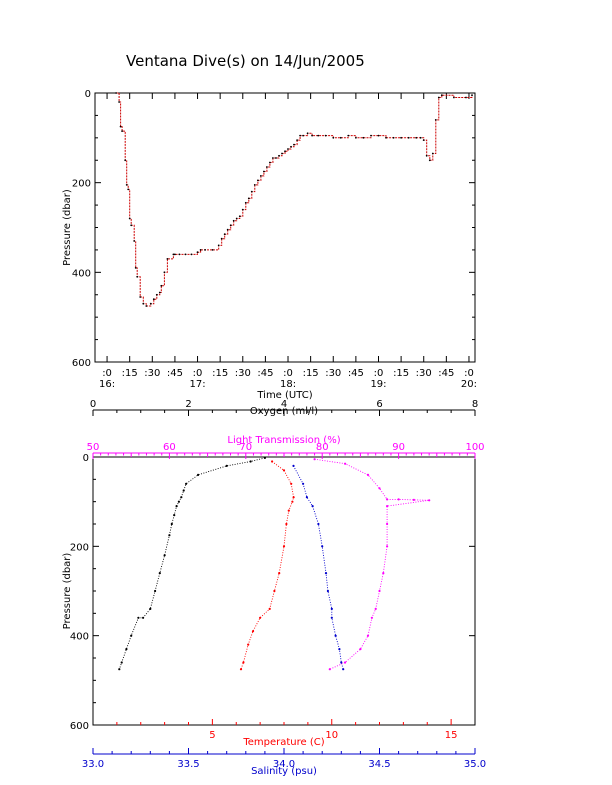  What do you see at coordinates (243, 373) in the screenshot?
I see `x-tick-label: :30` at bounding box center [243, 373].